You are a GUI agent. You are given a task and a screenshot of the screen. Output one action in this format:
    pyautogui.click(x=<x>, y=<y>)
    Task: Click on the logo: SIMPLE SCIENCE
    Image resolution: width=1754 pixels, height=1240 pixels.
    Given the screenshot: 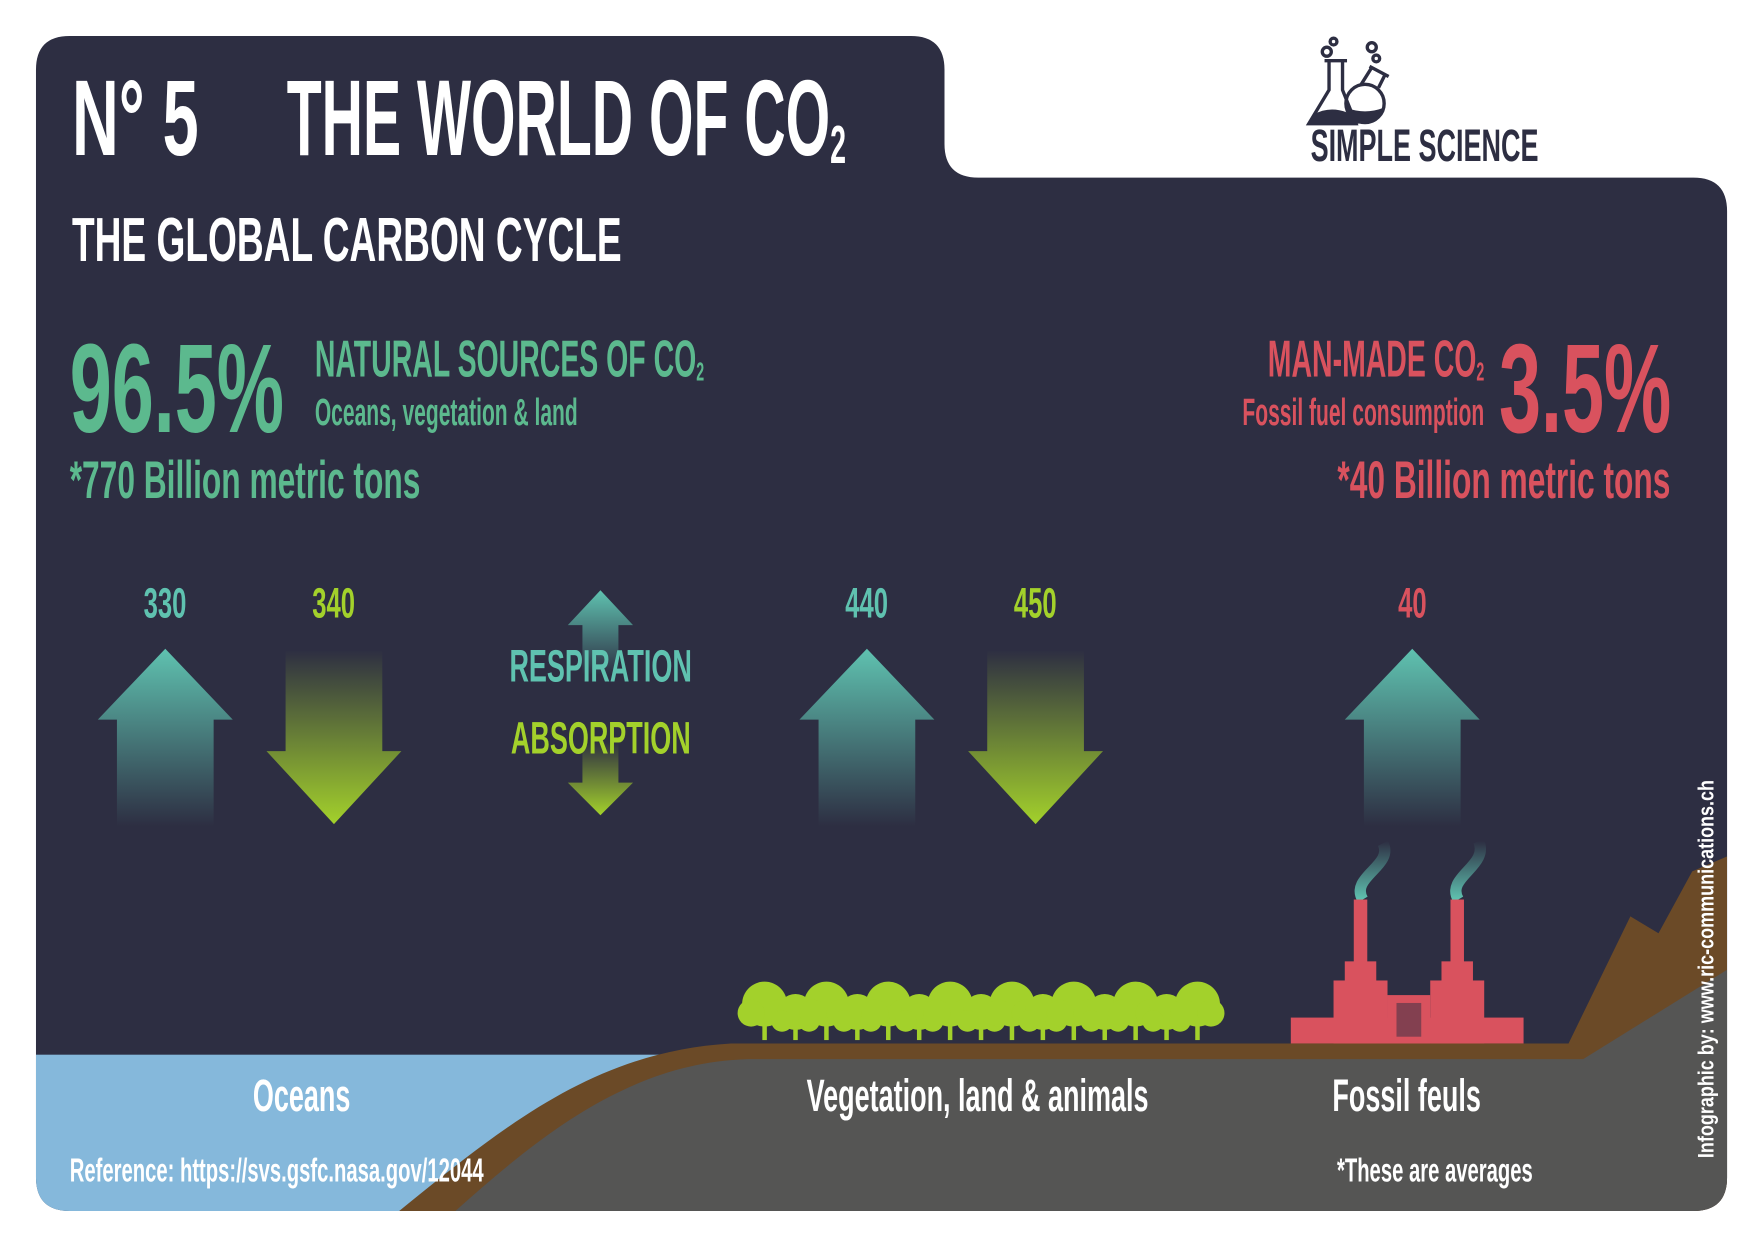 What is the action you would take?
    pyautogui.click(x=1386, y=101)
    